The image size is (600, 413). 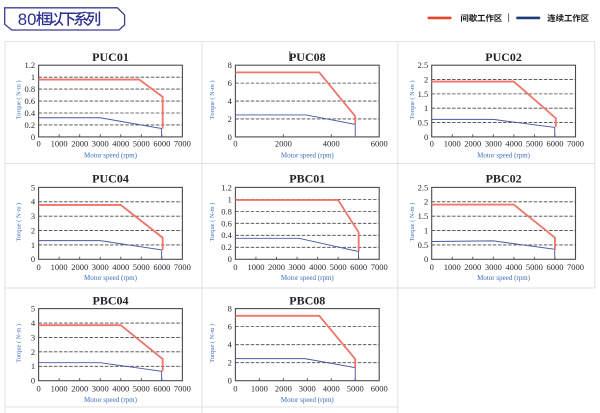 What do you see at coordinates (503, 57) in the screenshot?
I see `svg-text: PUC02` at bounding box center [503, 57].